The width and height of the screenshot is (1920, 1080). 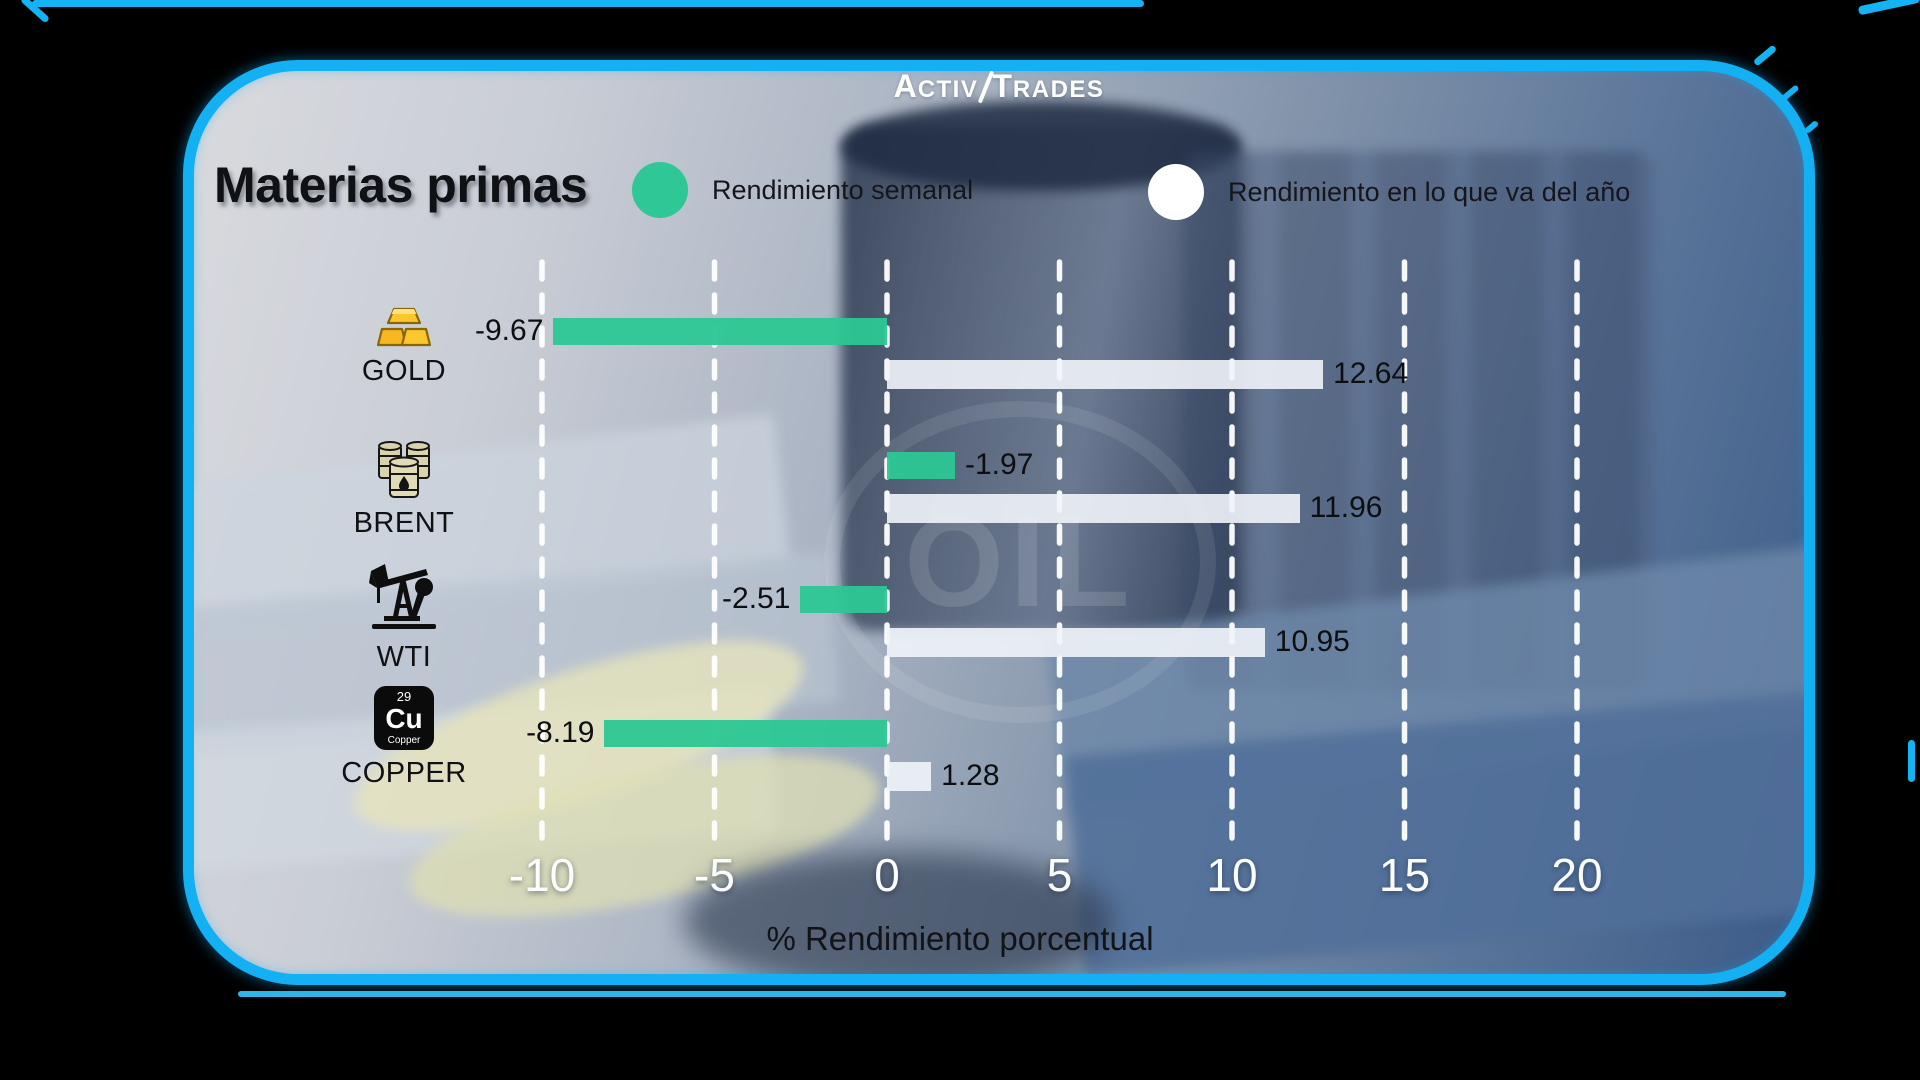 I want to click on ytd-value-brent: 11.96, so click(x=1346, y=507).